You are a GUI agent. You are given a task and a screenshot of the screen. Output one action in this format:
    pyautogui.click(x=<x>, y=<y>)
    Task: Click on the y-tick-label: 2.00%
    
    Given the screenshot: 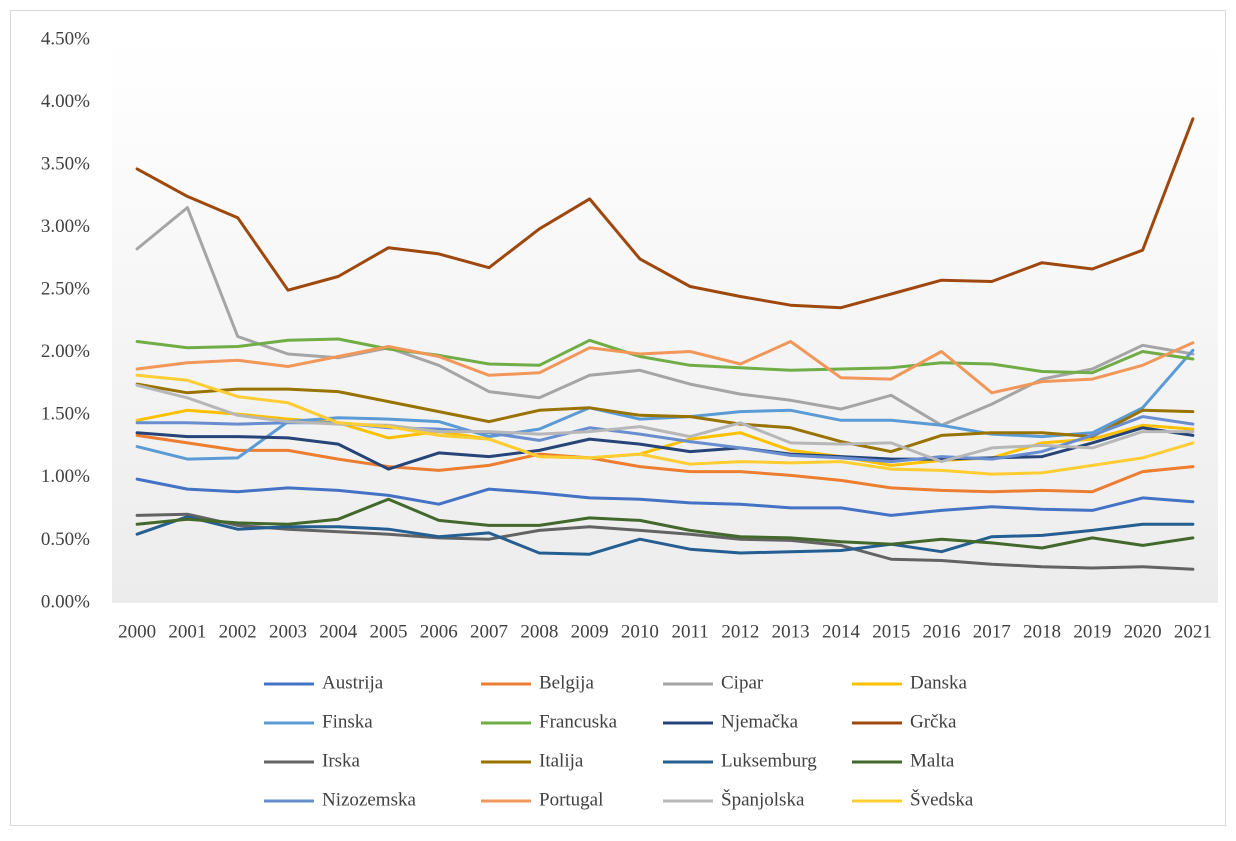 What is the action you would take?
    pyautogui.click(x=65, y=351)
    